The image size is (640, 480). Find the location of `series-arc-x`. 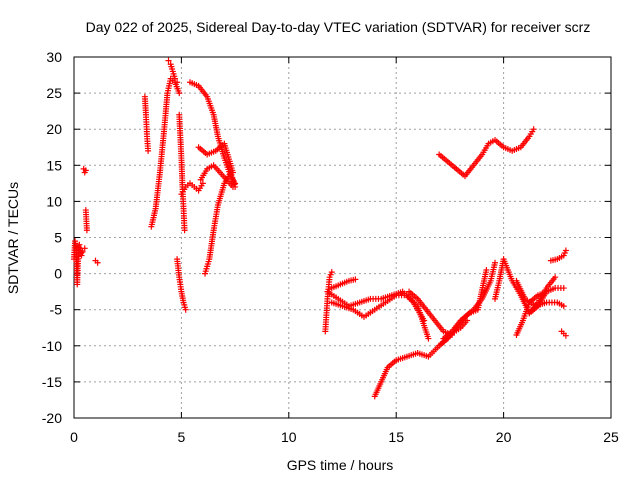

series-arc-x is located at coordinates (563, 333).